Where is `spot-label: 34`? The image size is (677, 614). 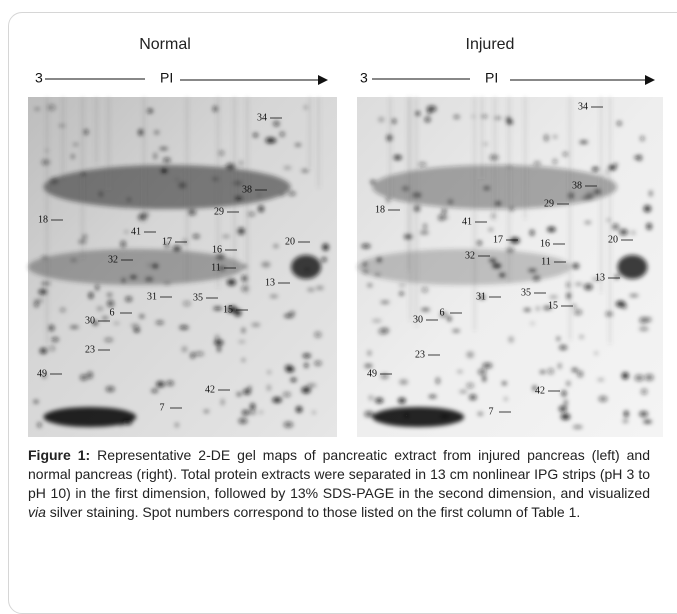
spot-label: 34 is located at coordinates (583, 106).